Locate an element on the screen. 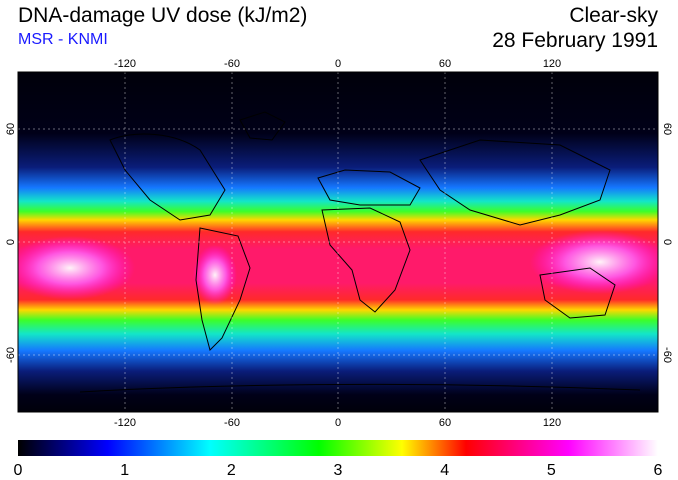 The image size is (678, 480). lat-tick-label-left: 0 is located at coordinates (11, 242).